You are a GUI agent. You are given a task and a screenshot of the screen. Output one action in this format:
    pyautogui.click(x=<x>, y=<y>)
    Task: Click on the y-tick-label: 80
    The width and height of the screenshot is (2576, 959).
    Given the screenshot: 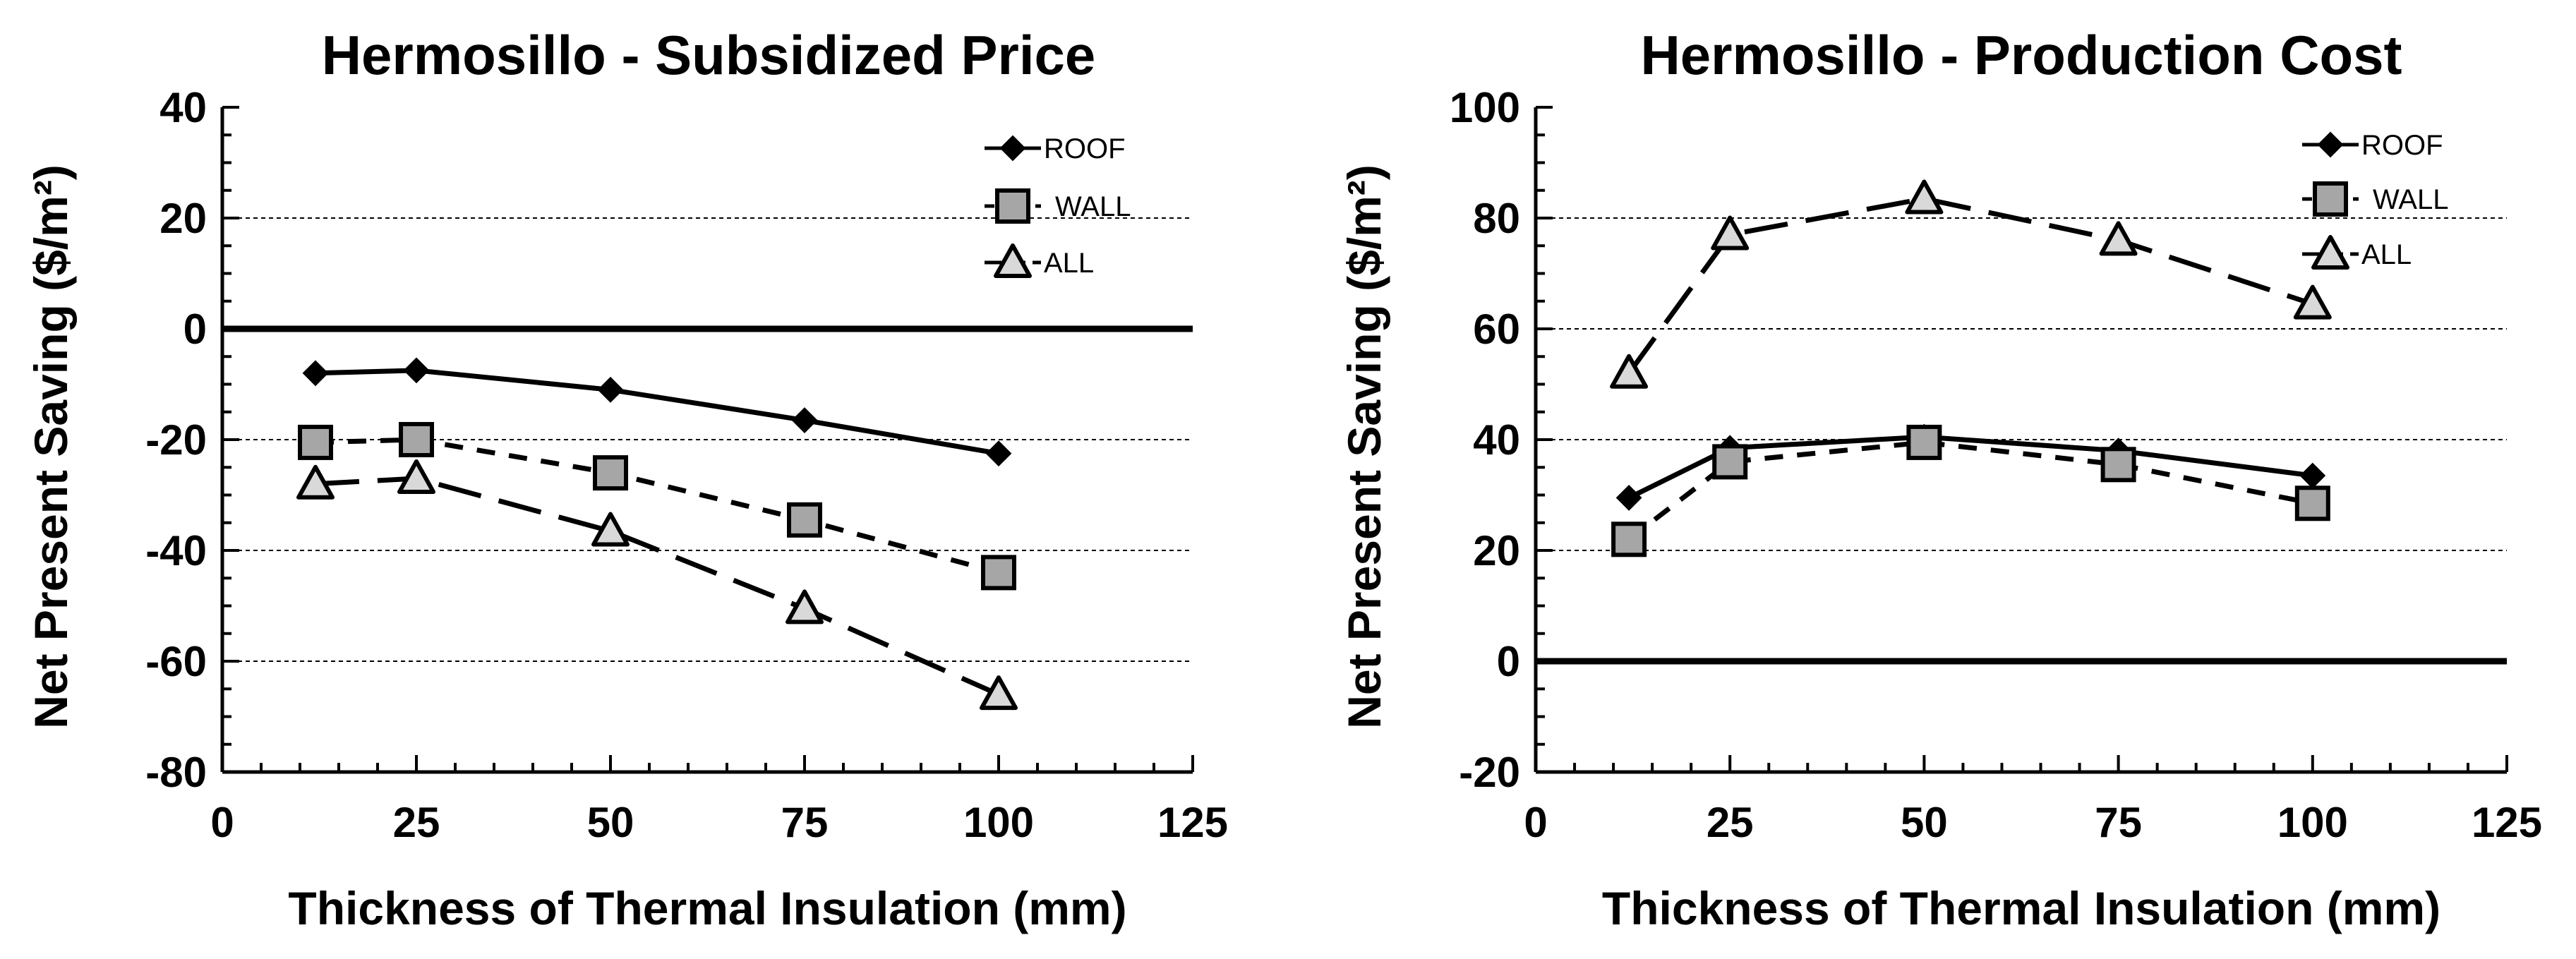 What is the action you would take?
    pyautogui.click(x=1496, y=218)
    